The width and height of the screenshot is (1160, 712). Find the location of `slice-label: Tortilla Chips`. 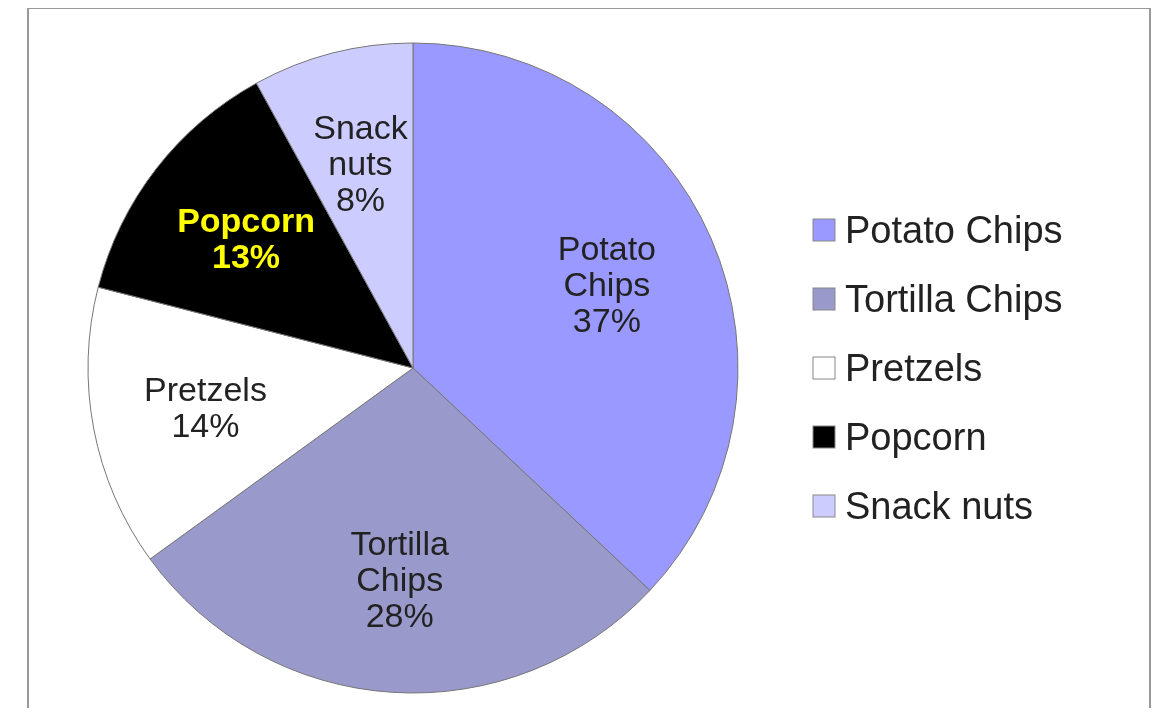

slice-label: Tortilla Chips is located at coordinates (399, 560).